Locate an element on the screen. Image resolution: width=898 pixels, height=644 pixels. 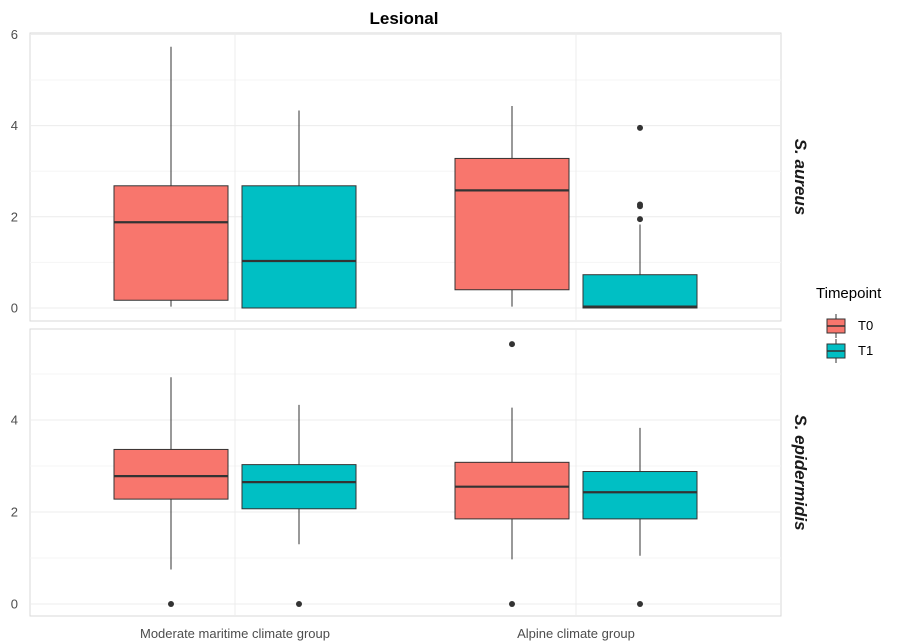
legend-label-t0: T0 is located at coordinates (865, 325).